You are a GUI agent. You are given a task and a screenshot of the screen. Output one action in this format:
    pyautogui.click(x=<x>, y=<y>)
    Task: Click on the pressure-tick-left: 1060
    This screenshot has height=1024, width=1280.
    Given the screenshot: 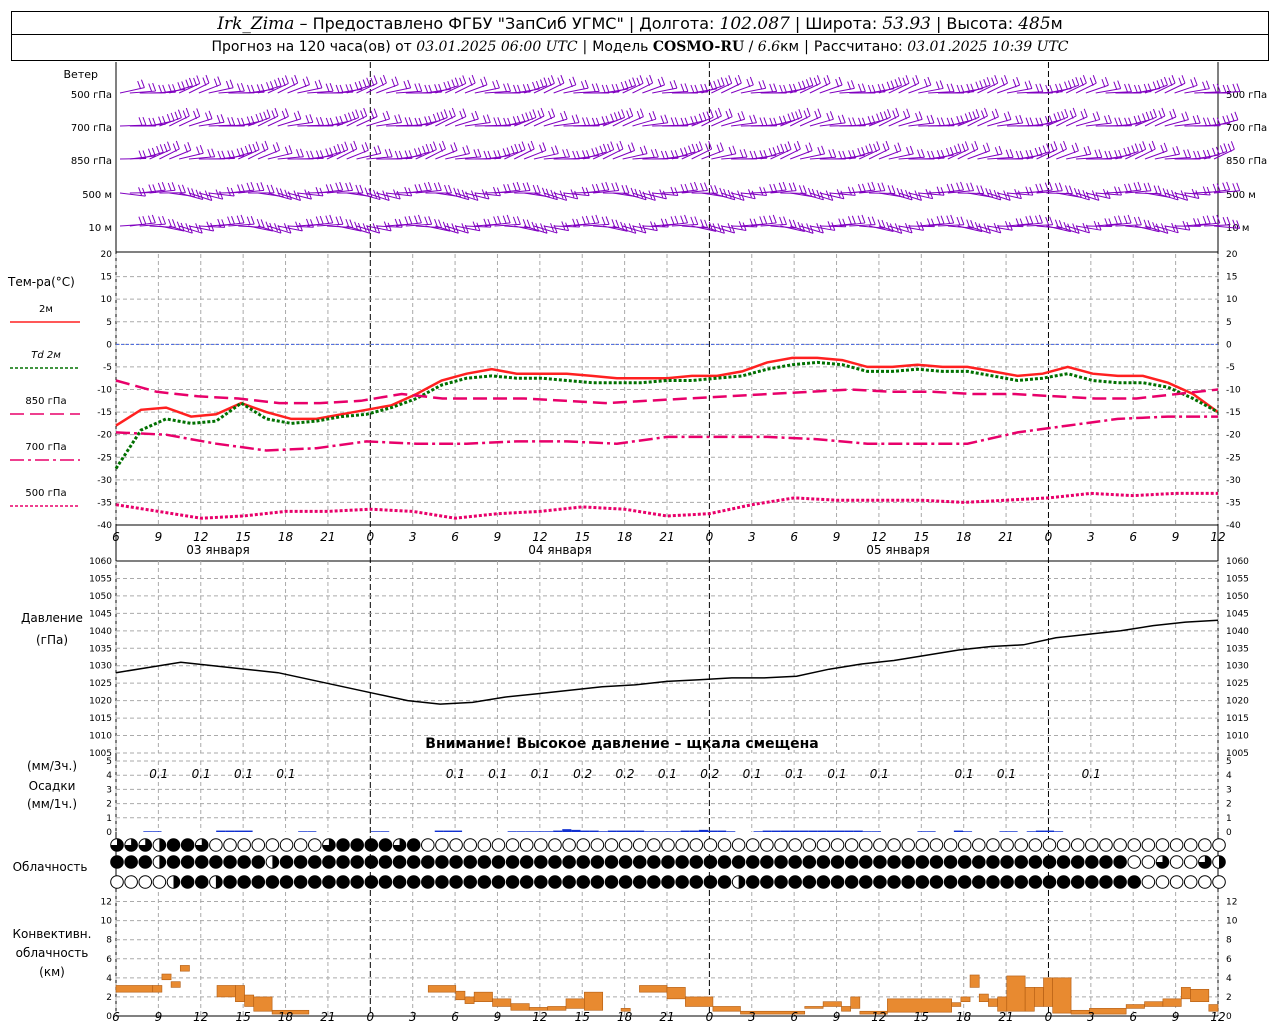 What is the action you would take?
    pyautogui.click(x=100, y=562)
    